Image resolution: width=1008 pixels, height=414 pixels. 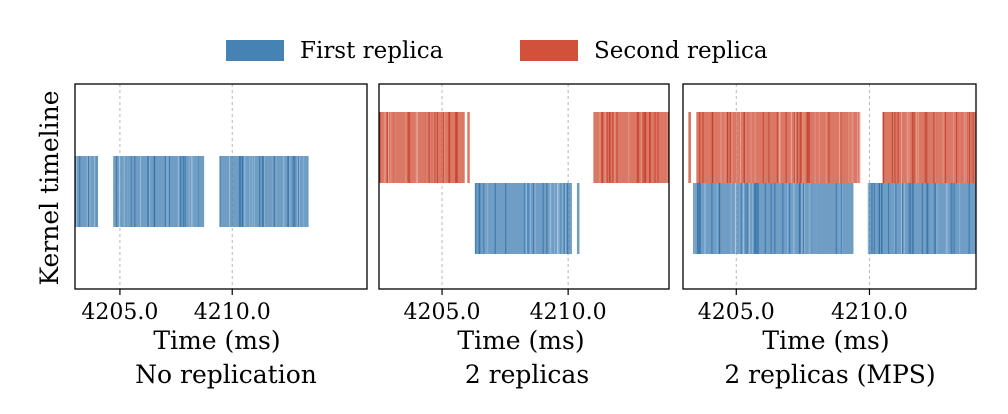 What do you see at coordinates (549, 50) in the screenshot?
I see `legend-swatch-second-replica` at bounding box center [549, 50].